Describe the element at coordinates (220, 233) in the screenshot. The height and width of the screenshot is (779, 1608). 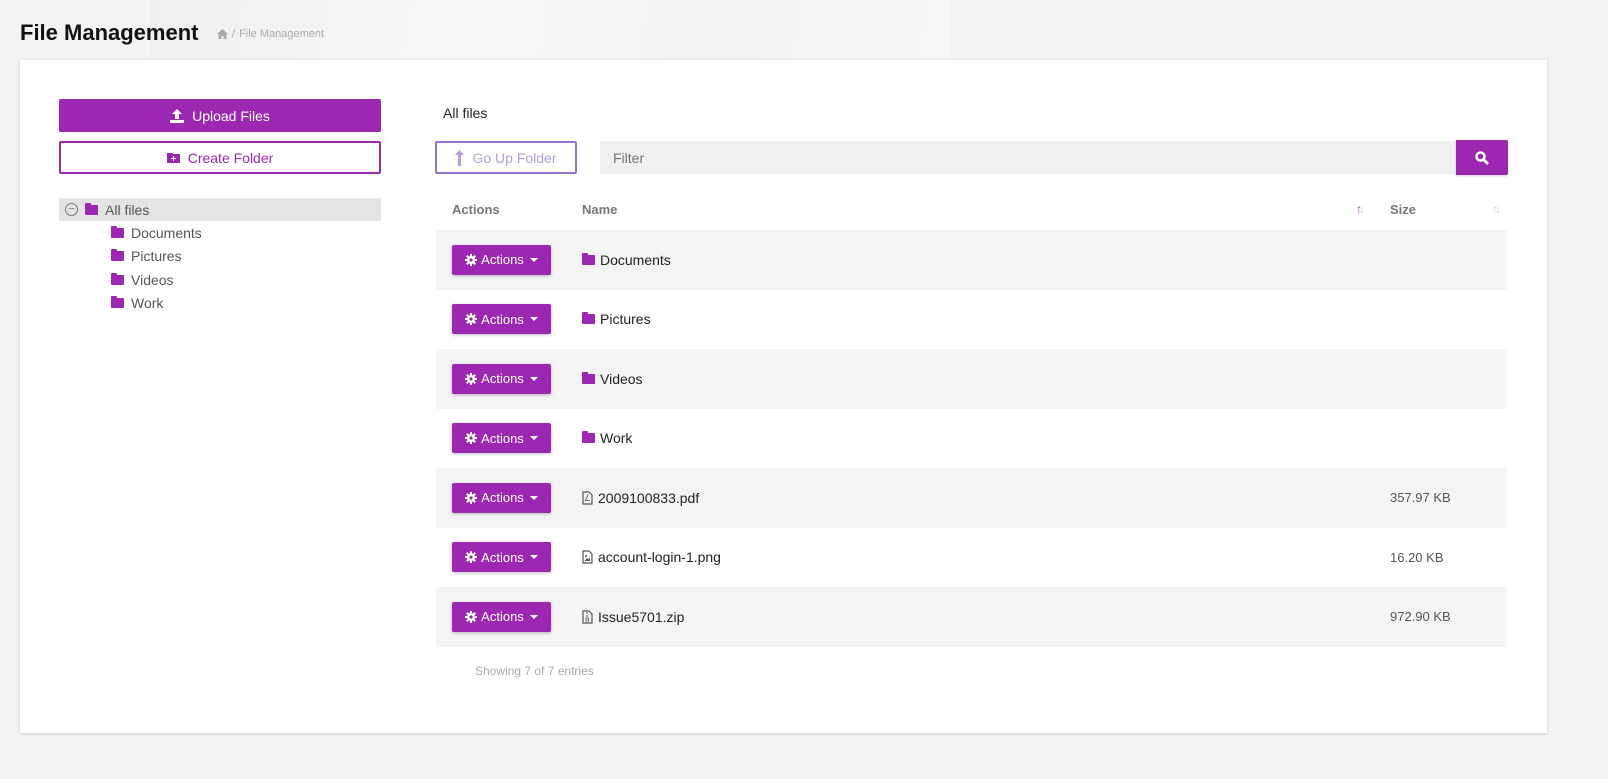
I see `tree-item-documents: Documents` at that location.